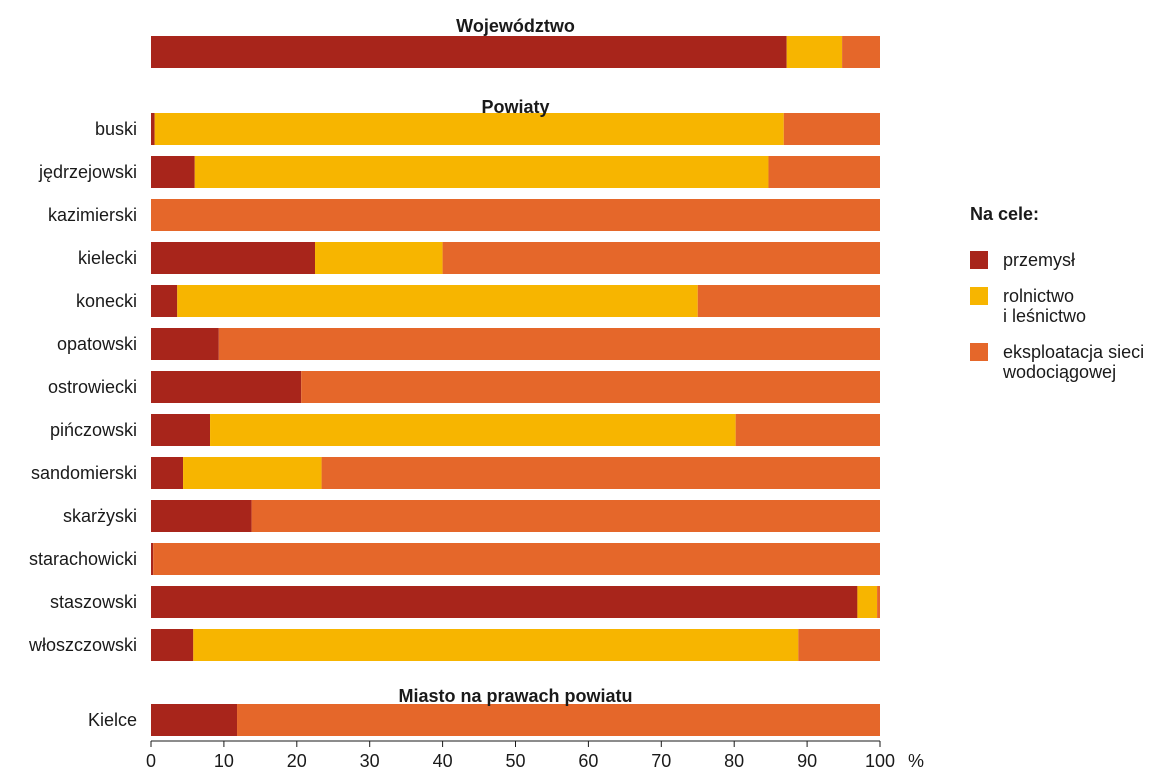 The image size is (1173, 779). What do you see at coordinates (151, 761) in the screenshot?
I see `x-tick-label: 0` at bounding box center [151, 761].